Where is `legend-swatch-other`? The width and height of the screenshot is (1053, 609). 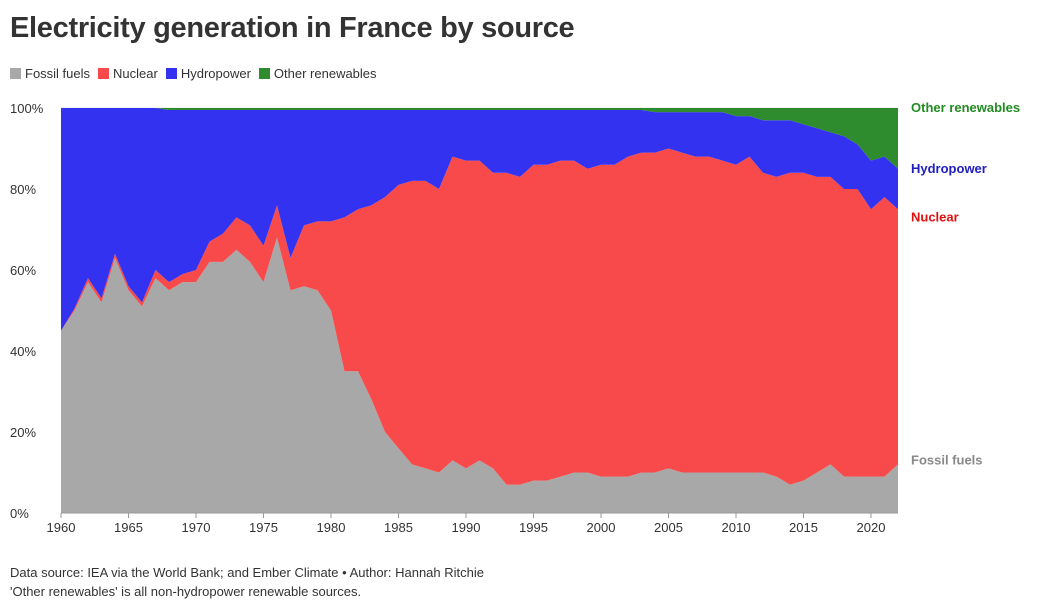
legend-swatch-other is located at coordinates (264, 73).